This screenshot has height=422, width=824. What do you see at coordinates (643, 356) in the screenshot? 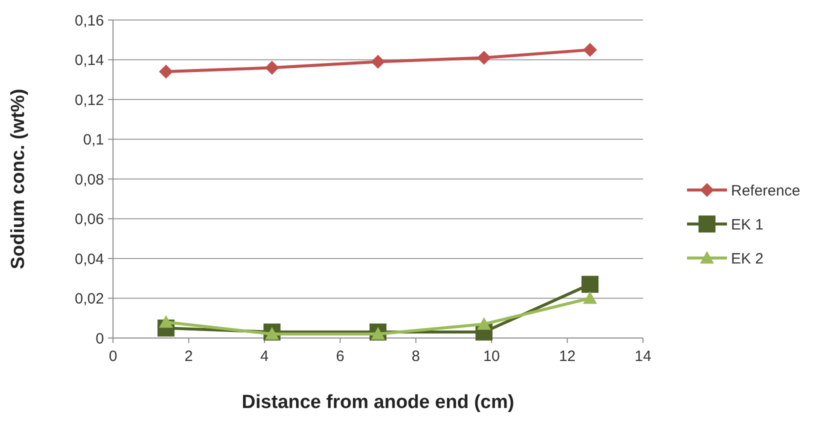
I see `x-tick-label: 14` at bounding box center [643, 356].